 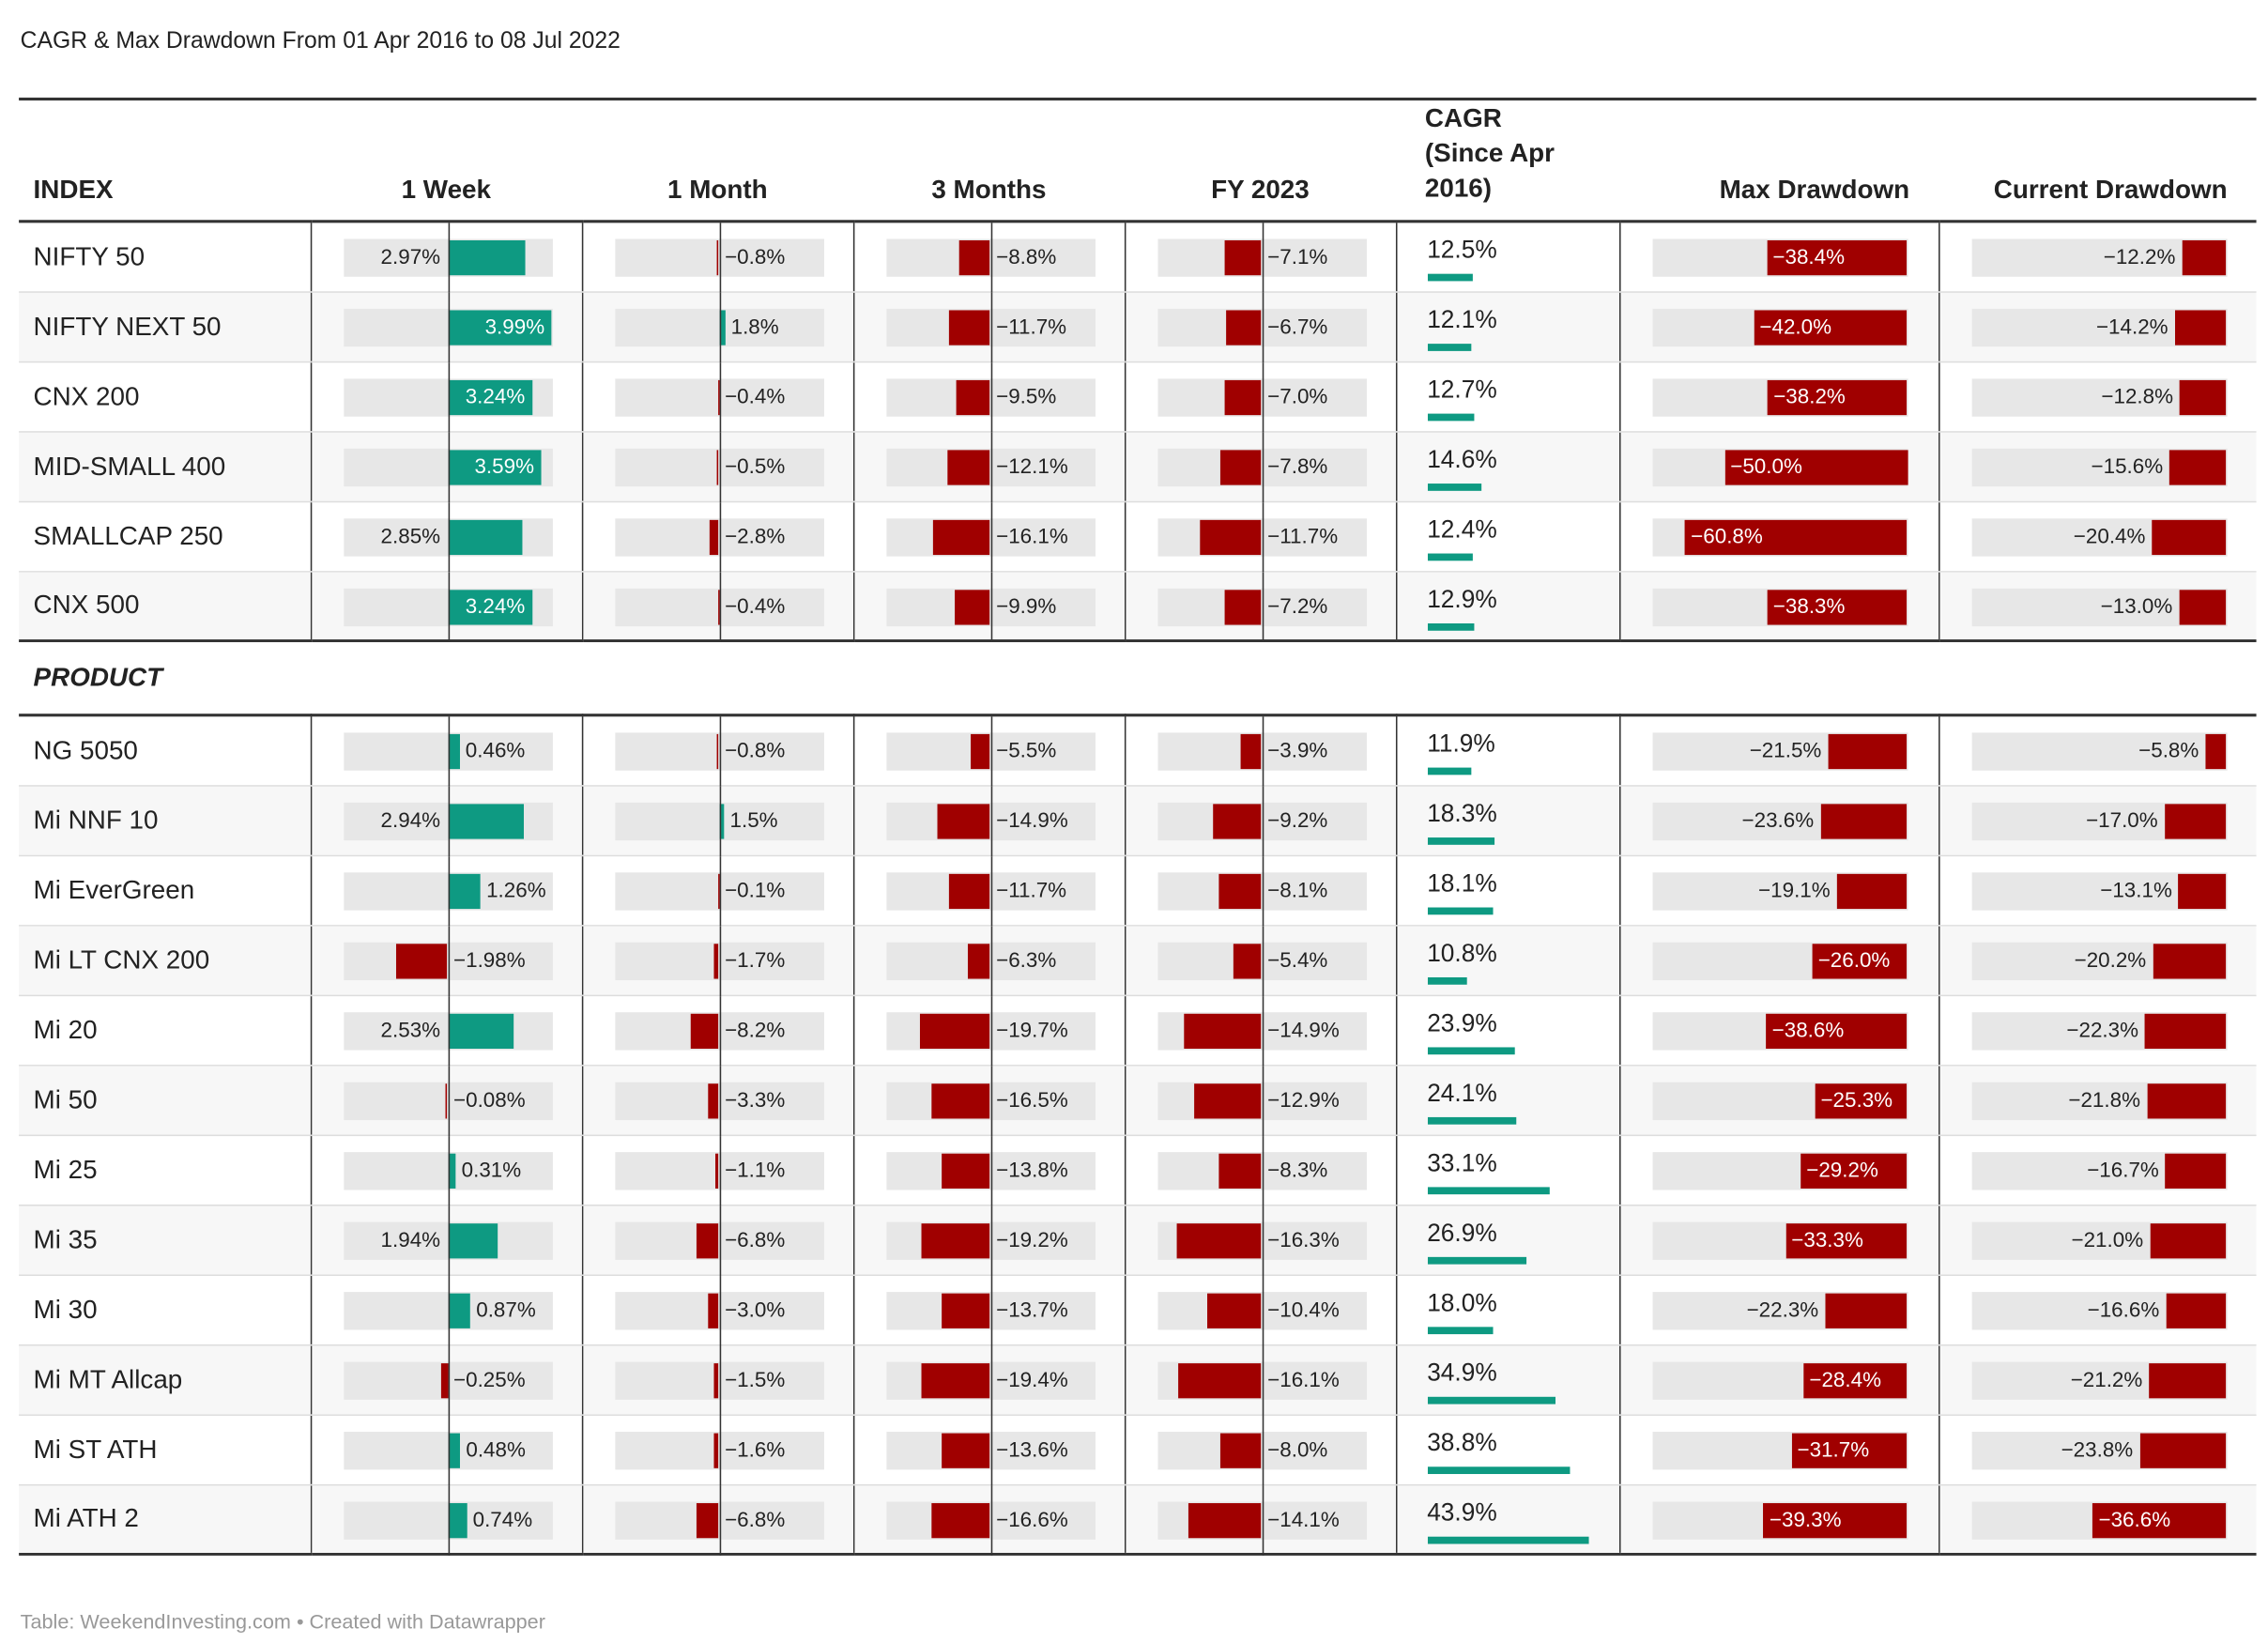 I want to click on value-label: −1.6%, so click(x=755, y=1450).